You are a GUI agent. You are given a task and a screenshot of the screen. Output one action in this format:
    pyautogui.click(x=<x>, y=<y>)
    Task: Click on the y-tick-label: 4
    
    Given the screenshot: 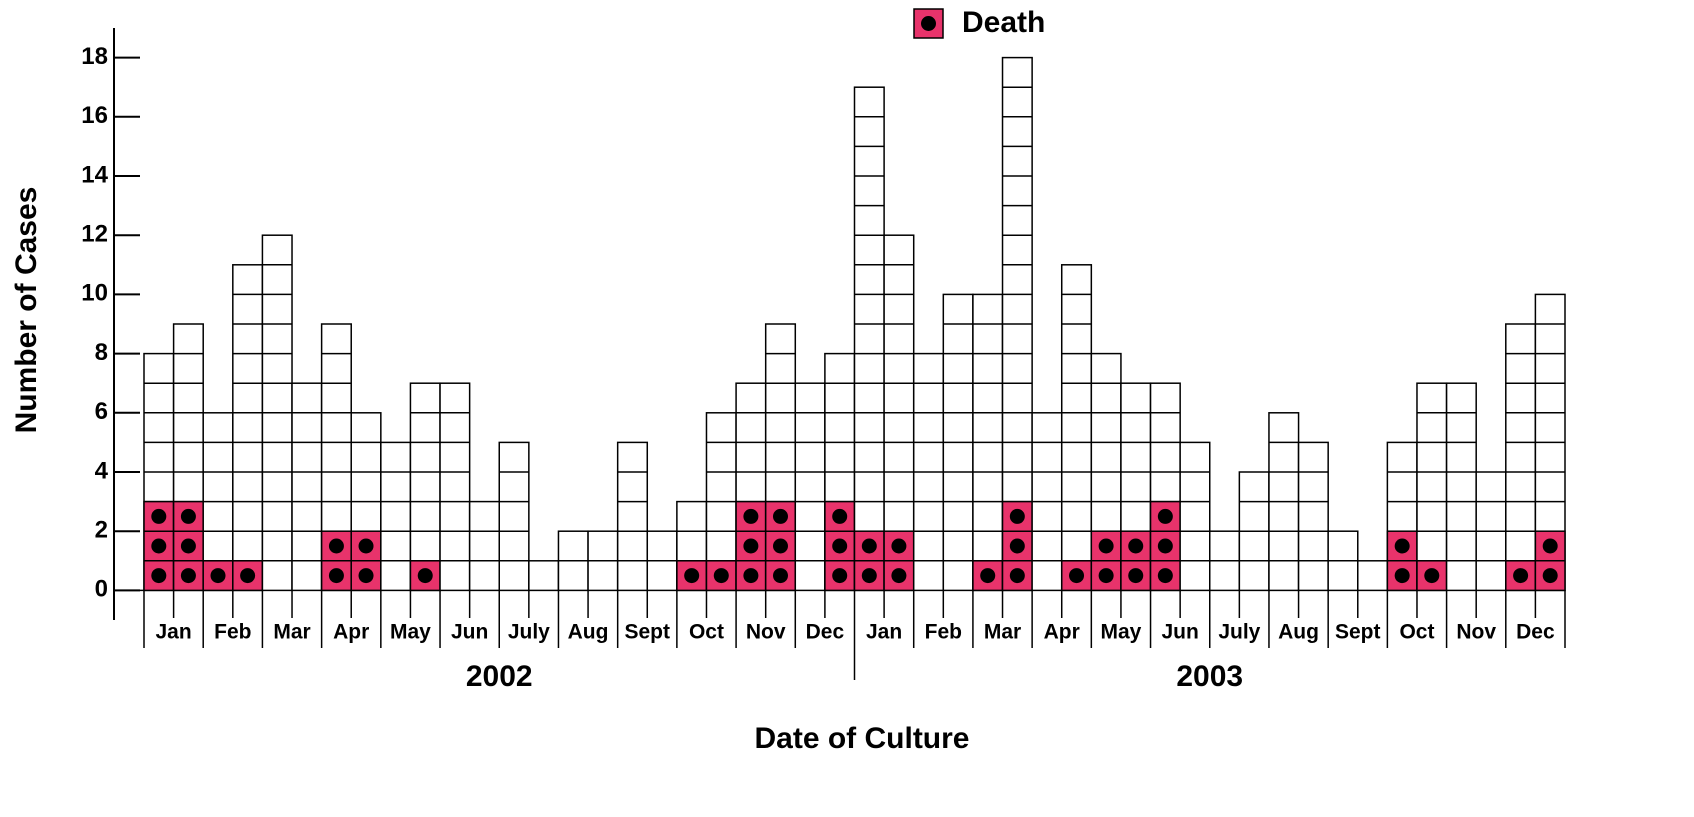 What is the action you would take?
    pyautogui.click(x=102, y=470)
    